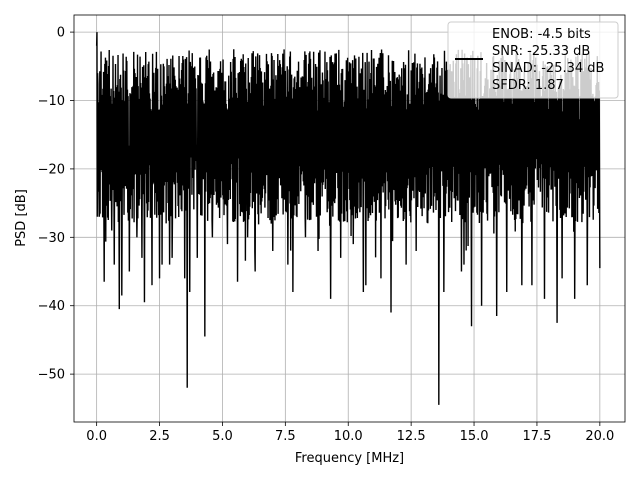 This screenshot has height=480, width=640. What do you see at coordinates (51, 238) in the screenshot?
I see `y-tick-label: −30` at bounding box center [51, 238].